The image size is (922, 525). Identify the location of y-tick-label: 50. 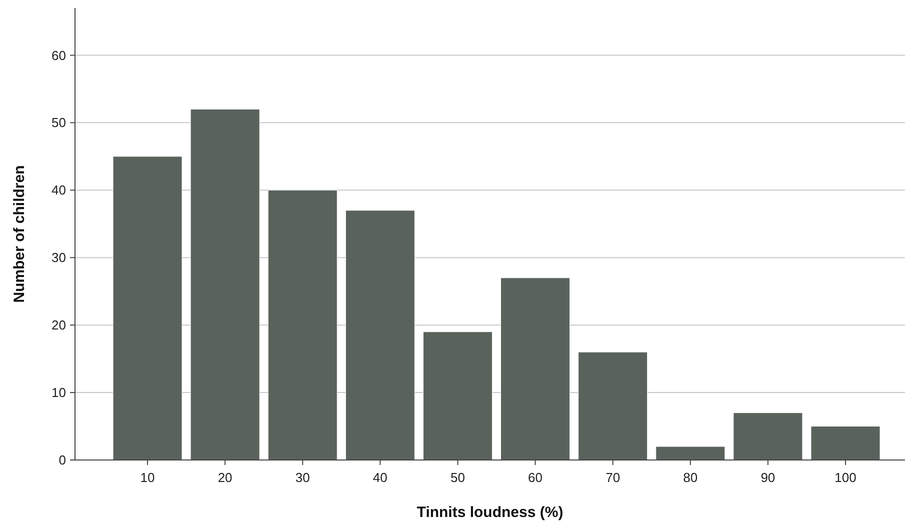
(59, 122).